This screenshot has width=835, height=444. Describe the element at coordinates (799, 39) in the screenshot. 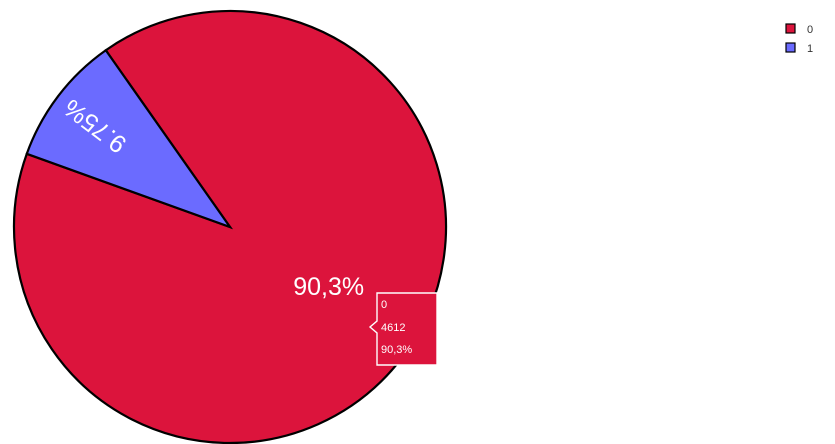

I see `legend: 0 1` at that location.